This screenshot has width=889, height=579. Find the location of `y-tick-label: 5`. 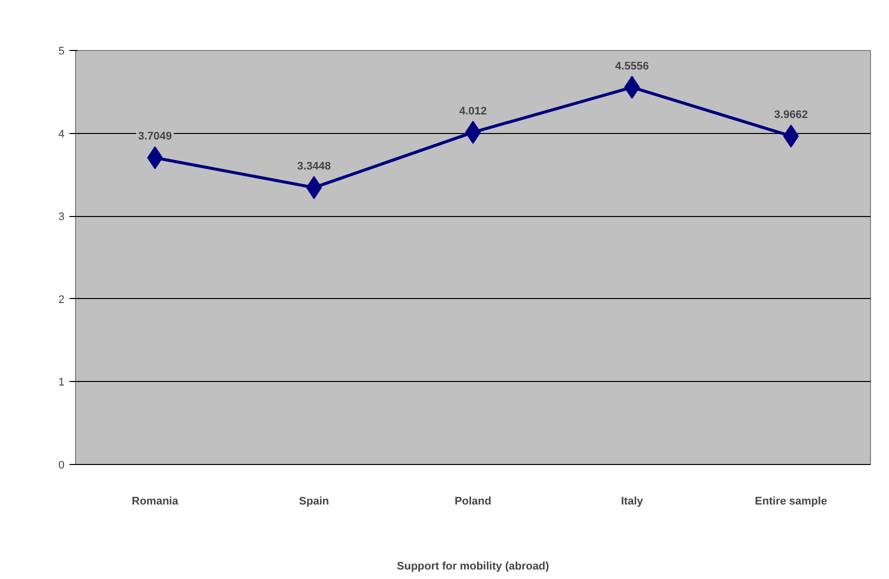

y-tick-label: 5 is located at coordinates (61, 52).